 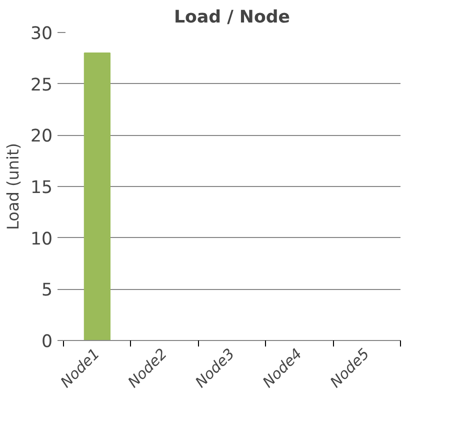 I want to click on y-tick-label: 30, so click(x=41, y=34).